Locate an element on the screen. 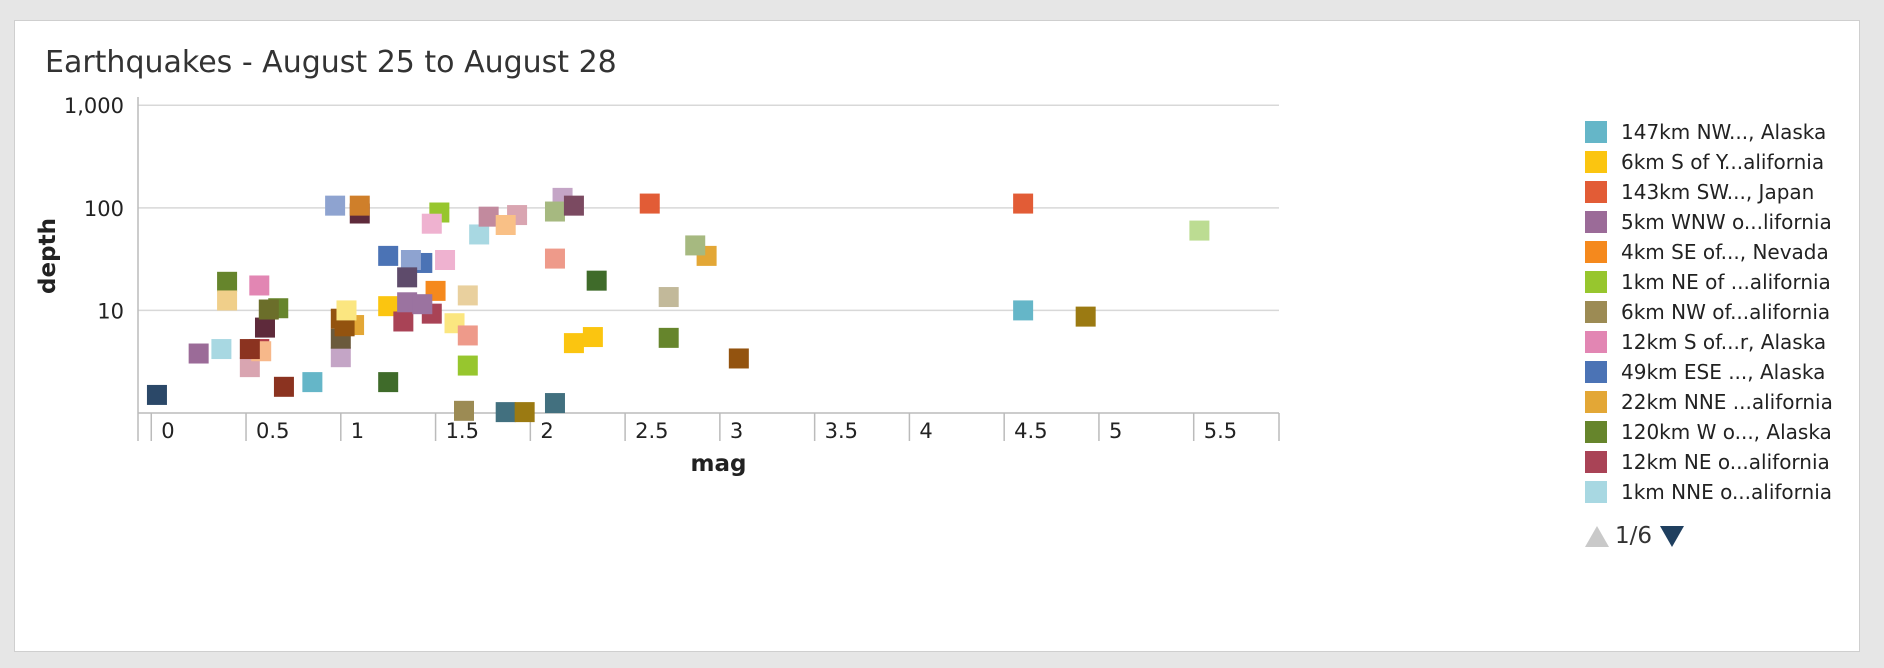  legend-label: 1km NNE o...alifornia is located at coordinates (1727, 492).